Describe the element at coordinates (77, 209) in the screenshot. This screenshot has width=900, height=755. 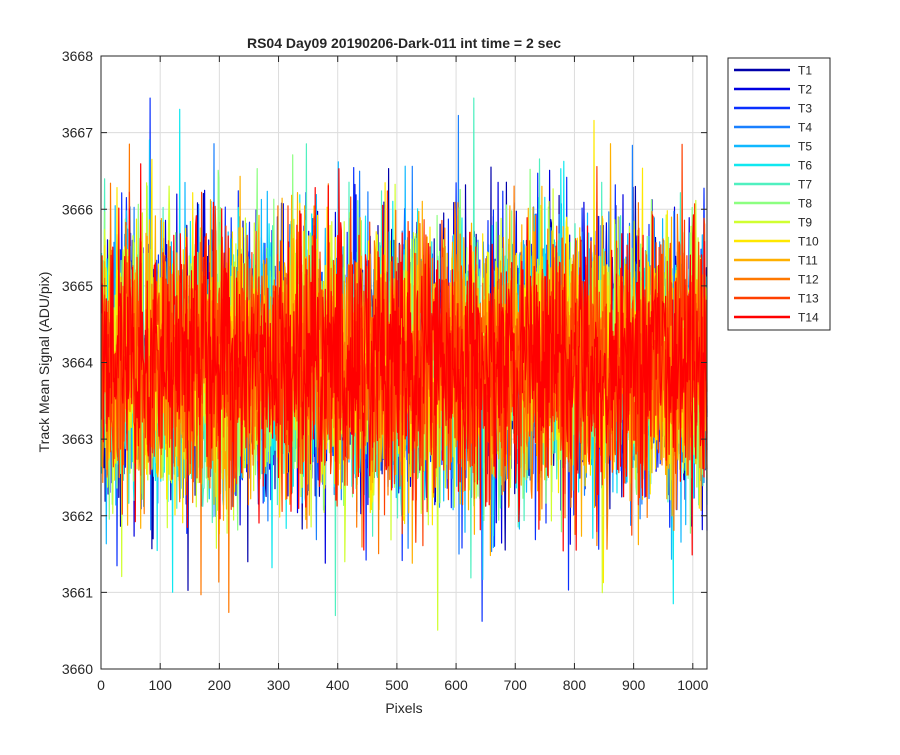
I see `y-tick-label: 3666` at that location.